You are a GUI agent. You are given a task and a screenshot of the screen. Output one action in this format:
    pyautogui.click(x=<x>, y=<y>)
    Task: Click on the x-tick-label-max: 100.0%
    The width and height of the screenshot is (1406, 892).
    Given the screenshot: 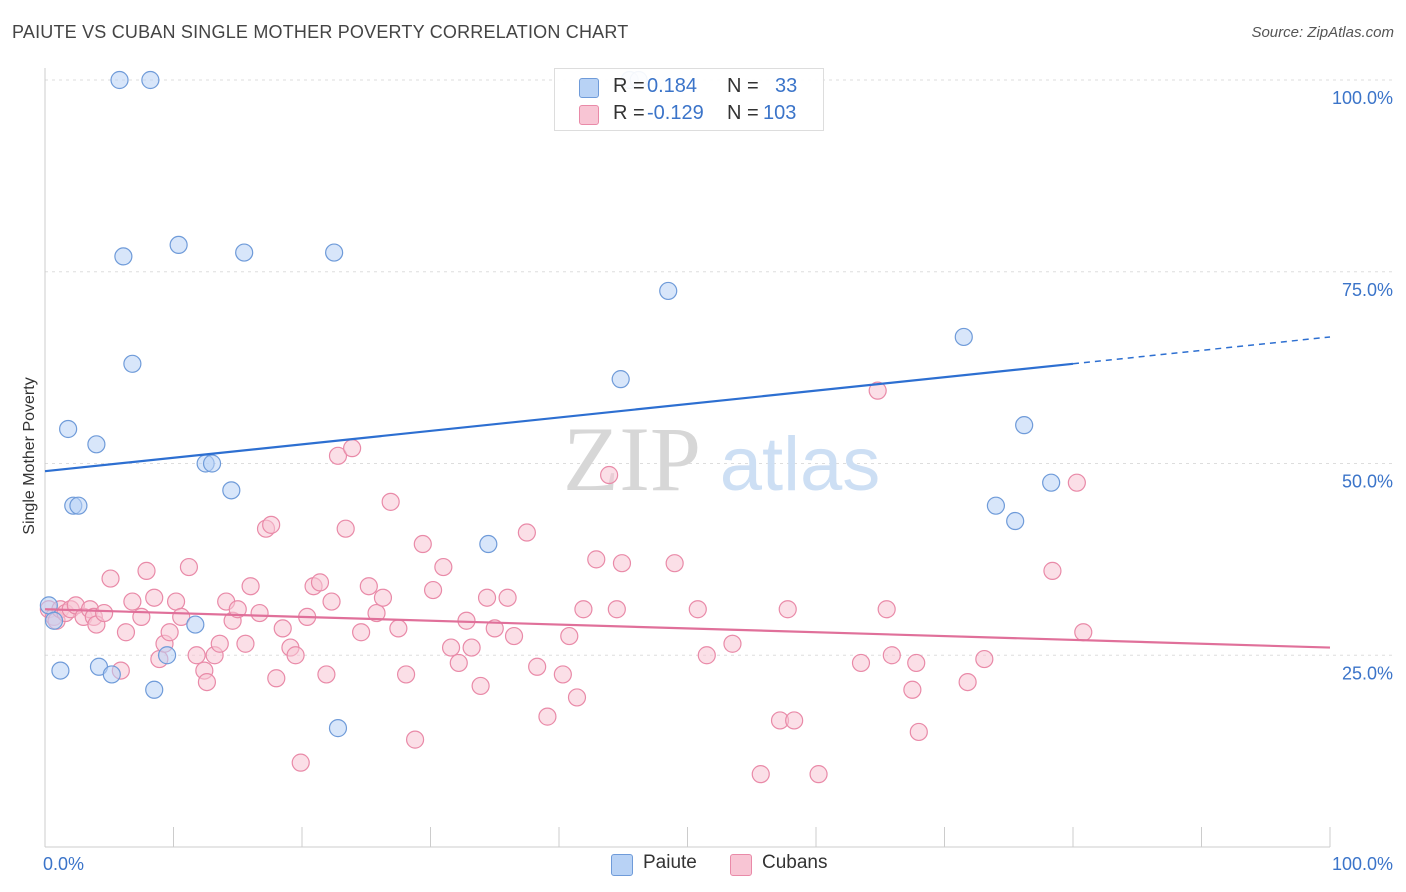 What is the action you would take?
    pyautogui.click(x=1362, y=864)
    